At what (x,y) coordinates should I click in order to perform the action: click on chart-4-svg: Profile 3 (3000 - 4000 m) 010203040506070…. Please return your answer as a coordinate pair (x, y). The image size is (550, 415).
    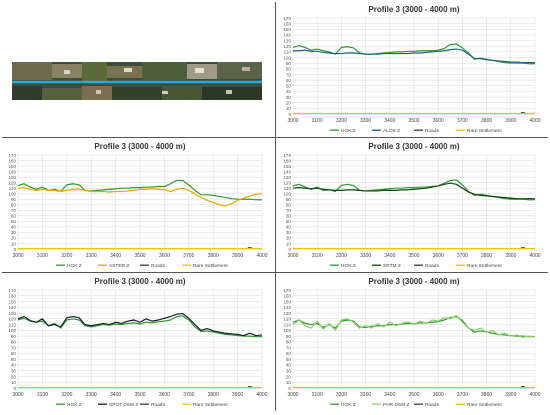
    Looking at the image, I should click on (137, 342).